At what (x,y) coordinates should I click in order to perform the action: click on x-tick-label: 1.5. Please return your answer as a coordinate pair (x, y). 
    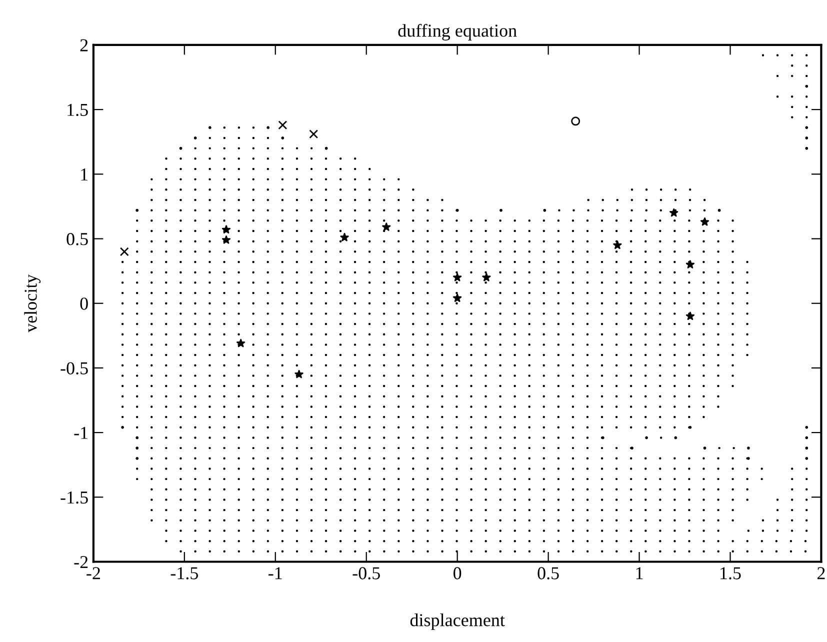
    Looking at the image, I should click on (730, 573).